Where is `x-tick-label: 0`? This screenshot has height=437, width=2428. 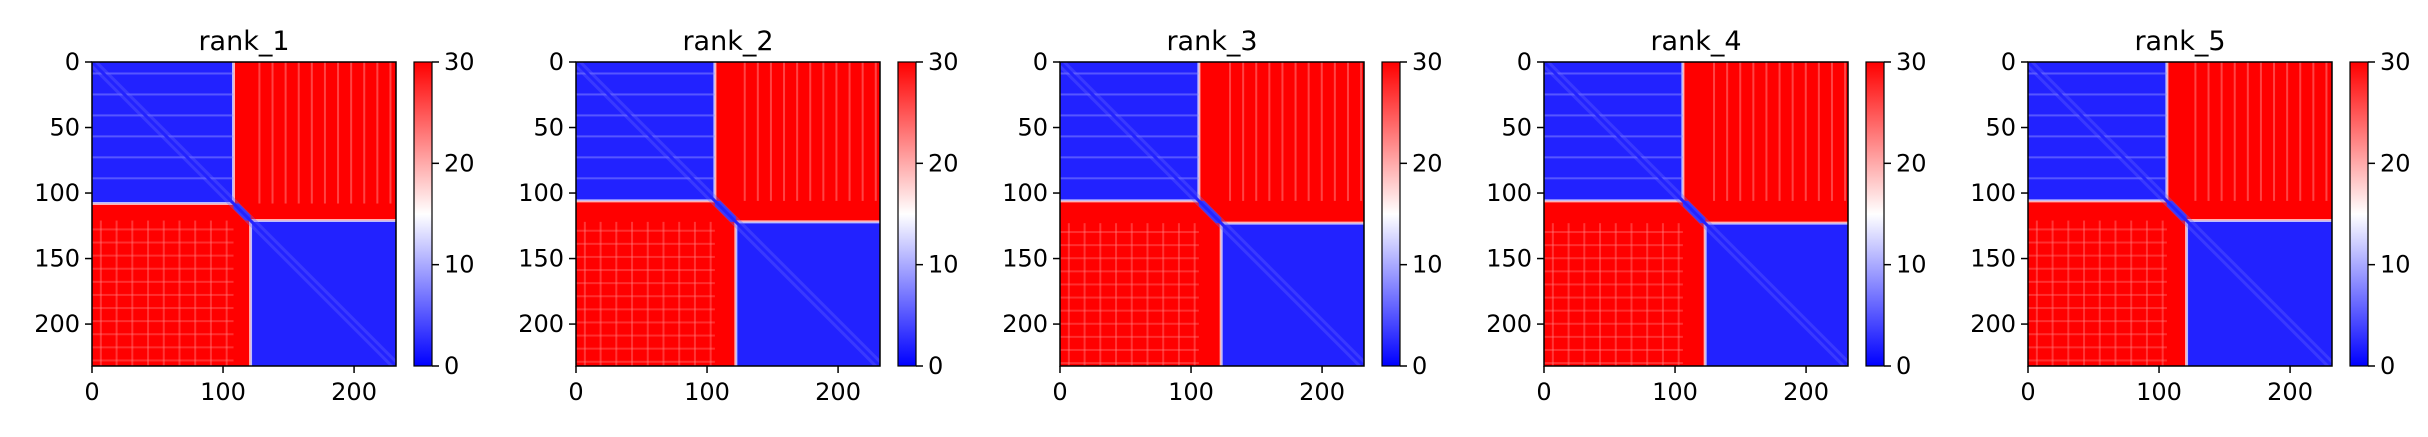
x-tick-label: 0 is located at coordinates (2027, 392).